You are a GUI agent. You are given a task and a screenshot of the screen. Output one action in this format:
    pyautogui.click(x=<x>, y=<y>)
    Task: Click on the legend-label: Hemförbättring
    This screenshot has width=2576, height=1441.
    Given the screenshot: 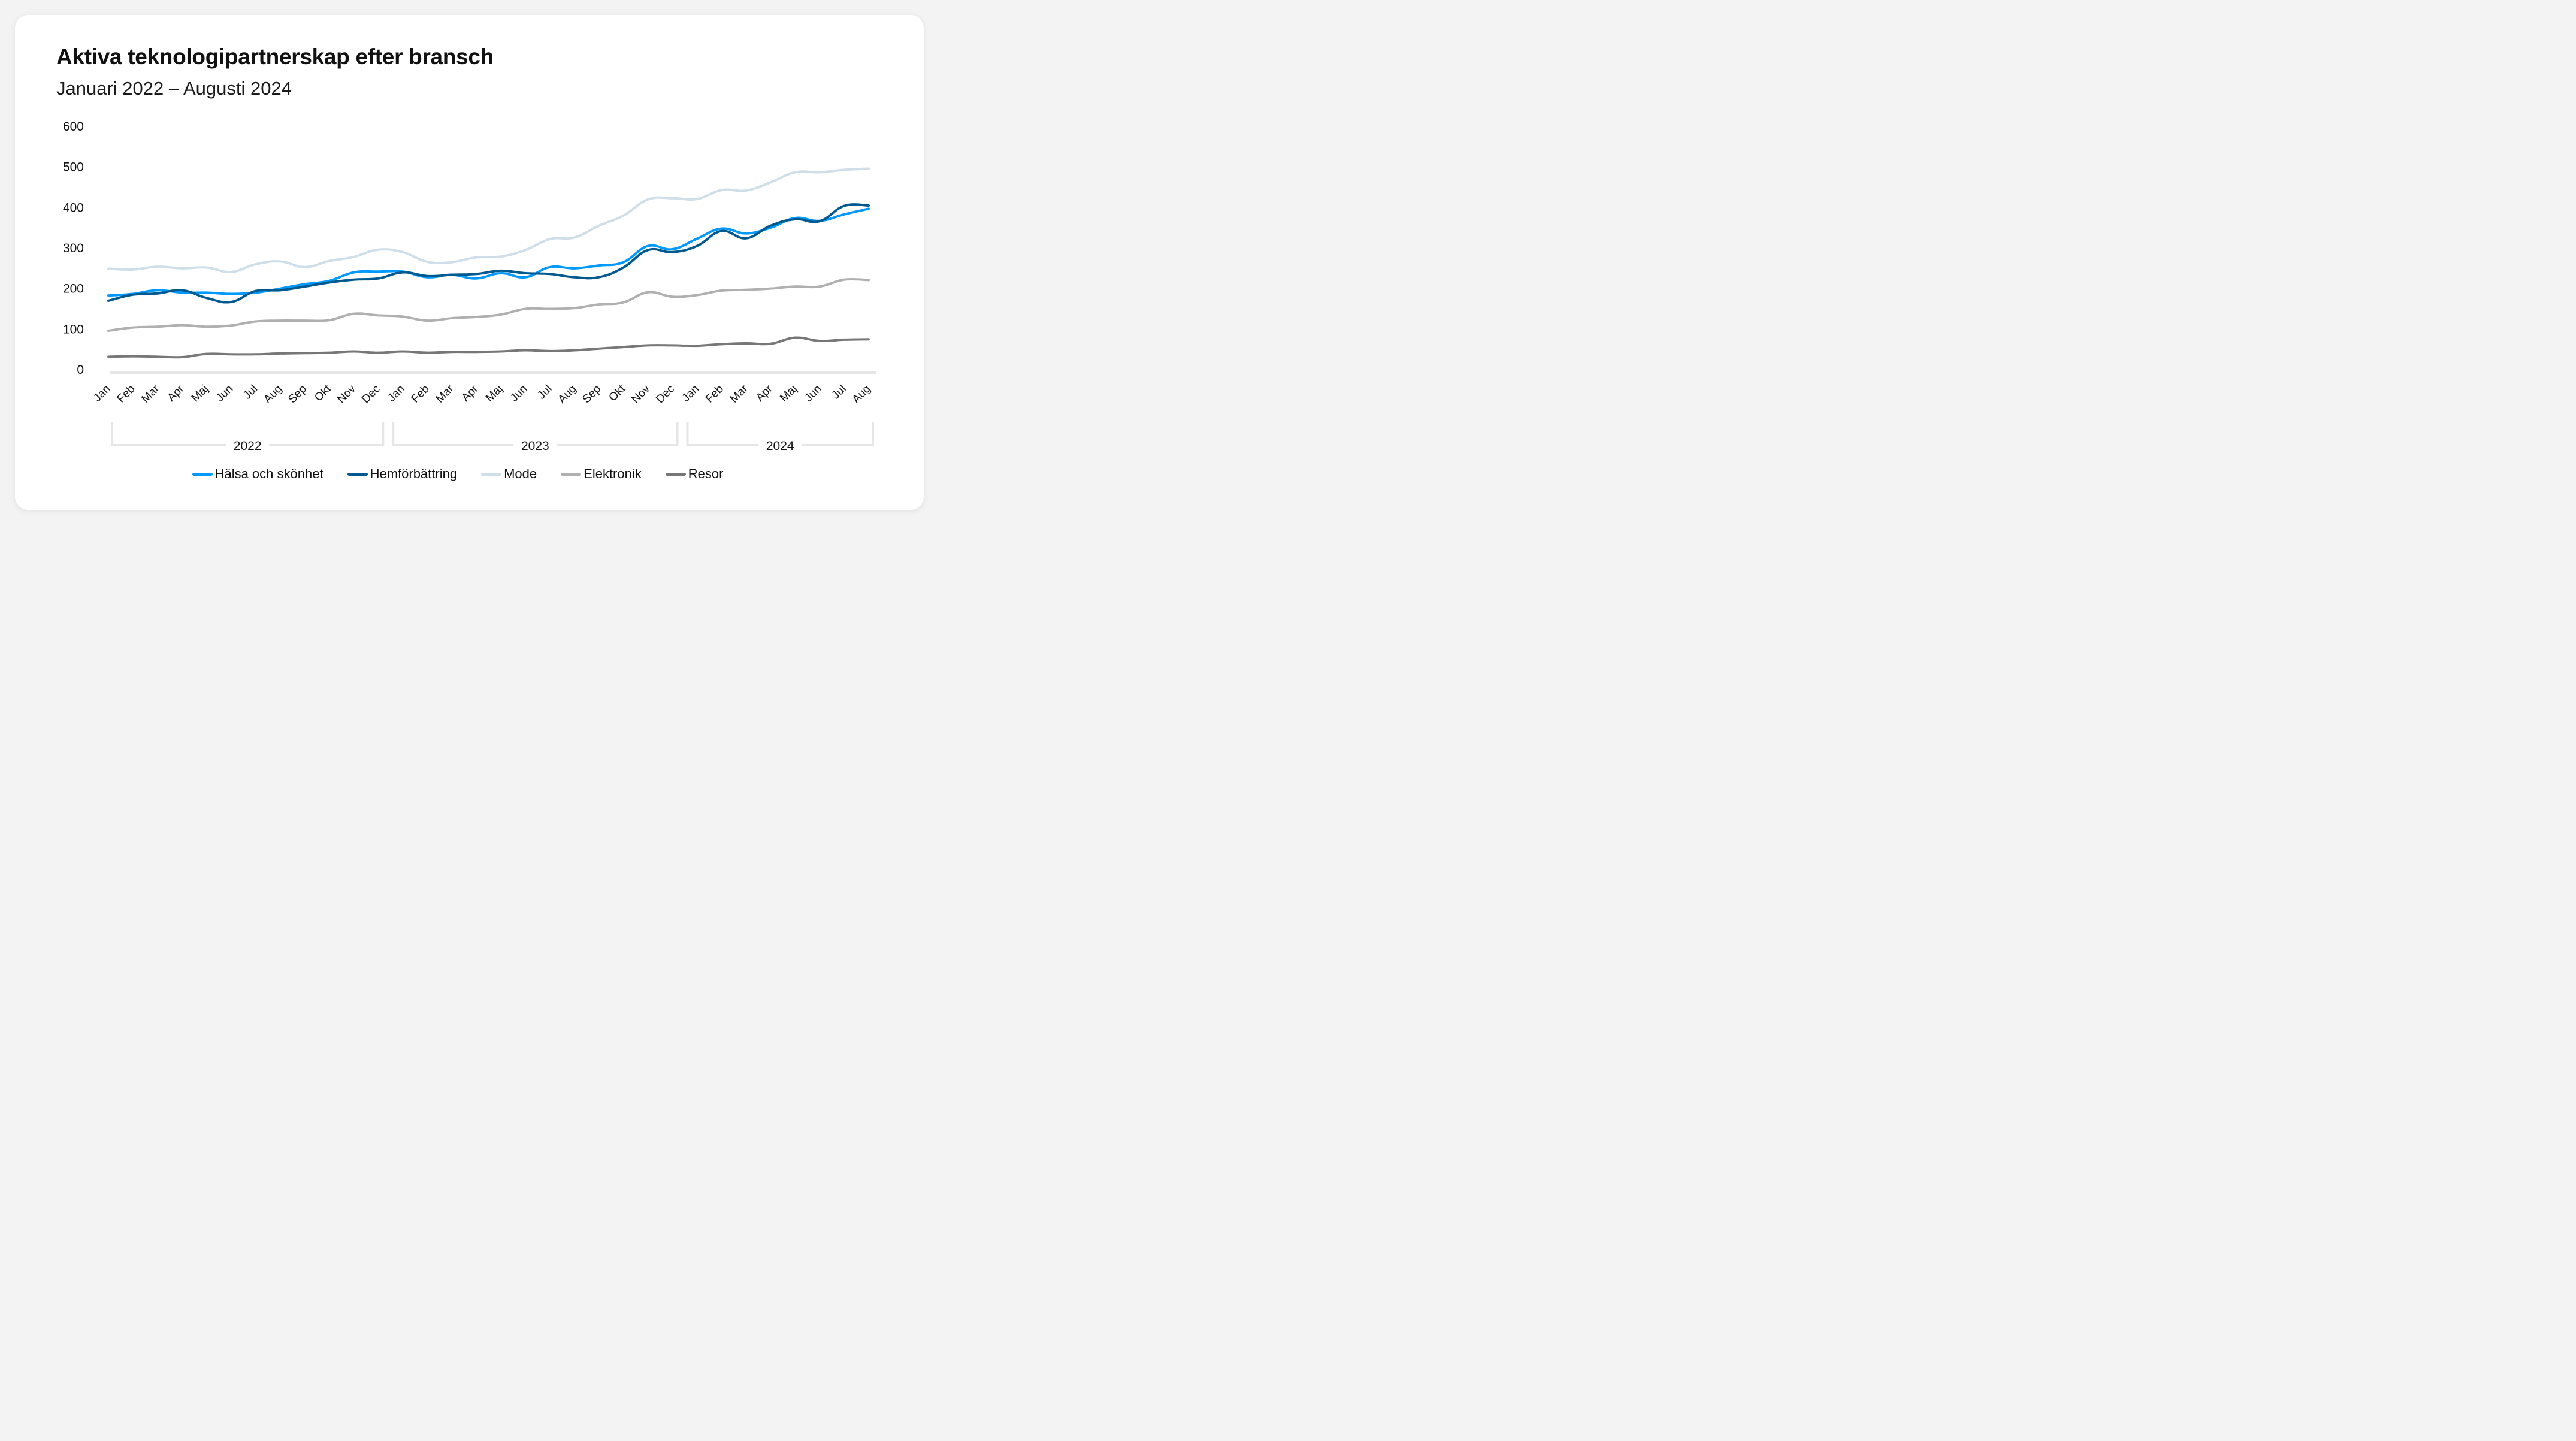 What is the action you would take?
    pyautogui.click(x=414, y=473)
    